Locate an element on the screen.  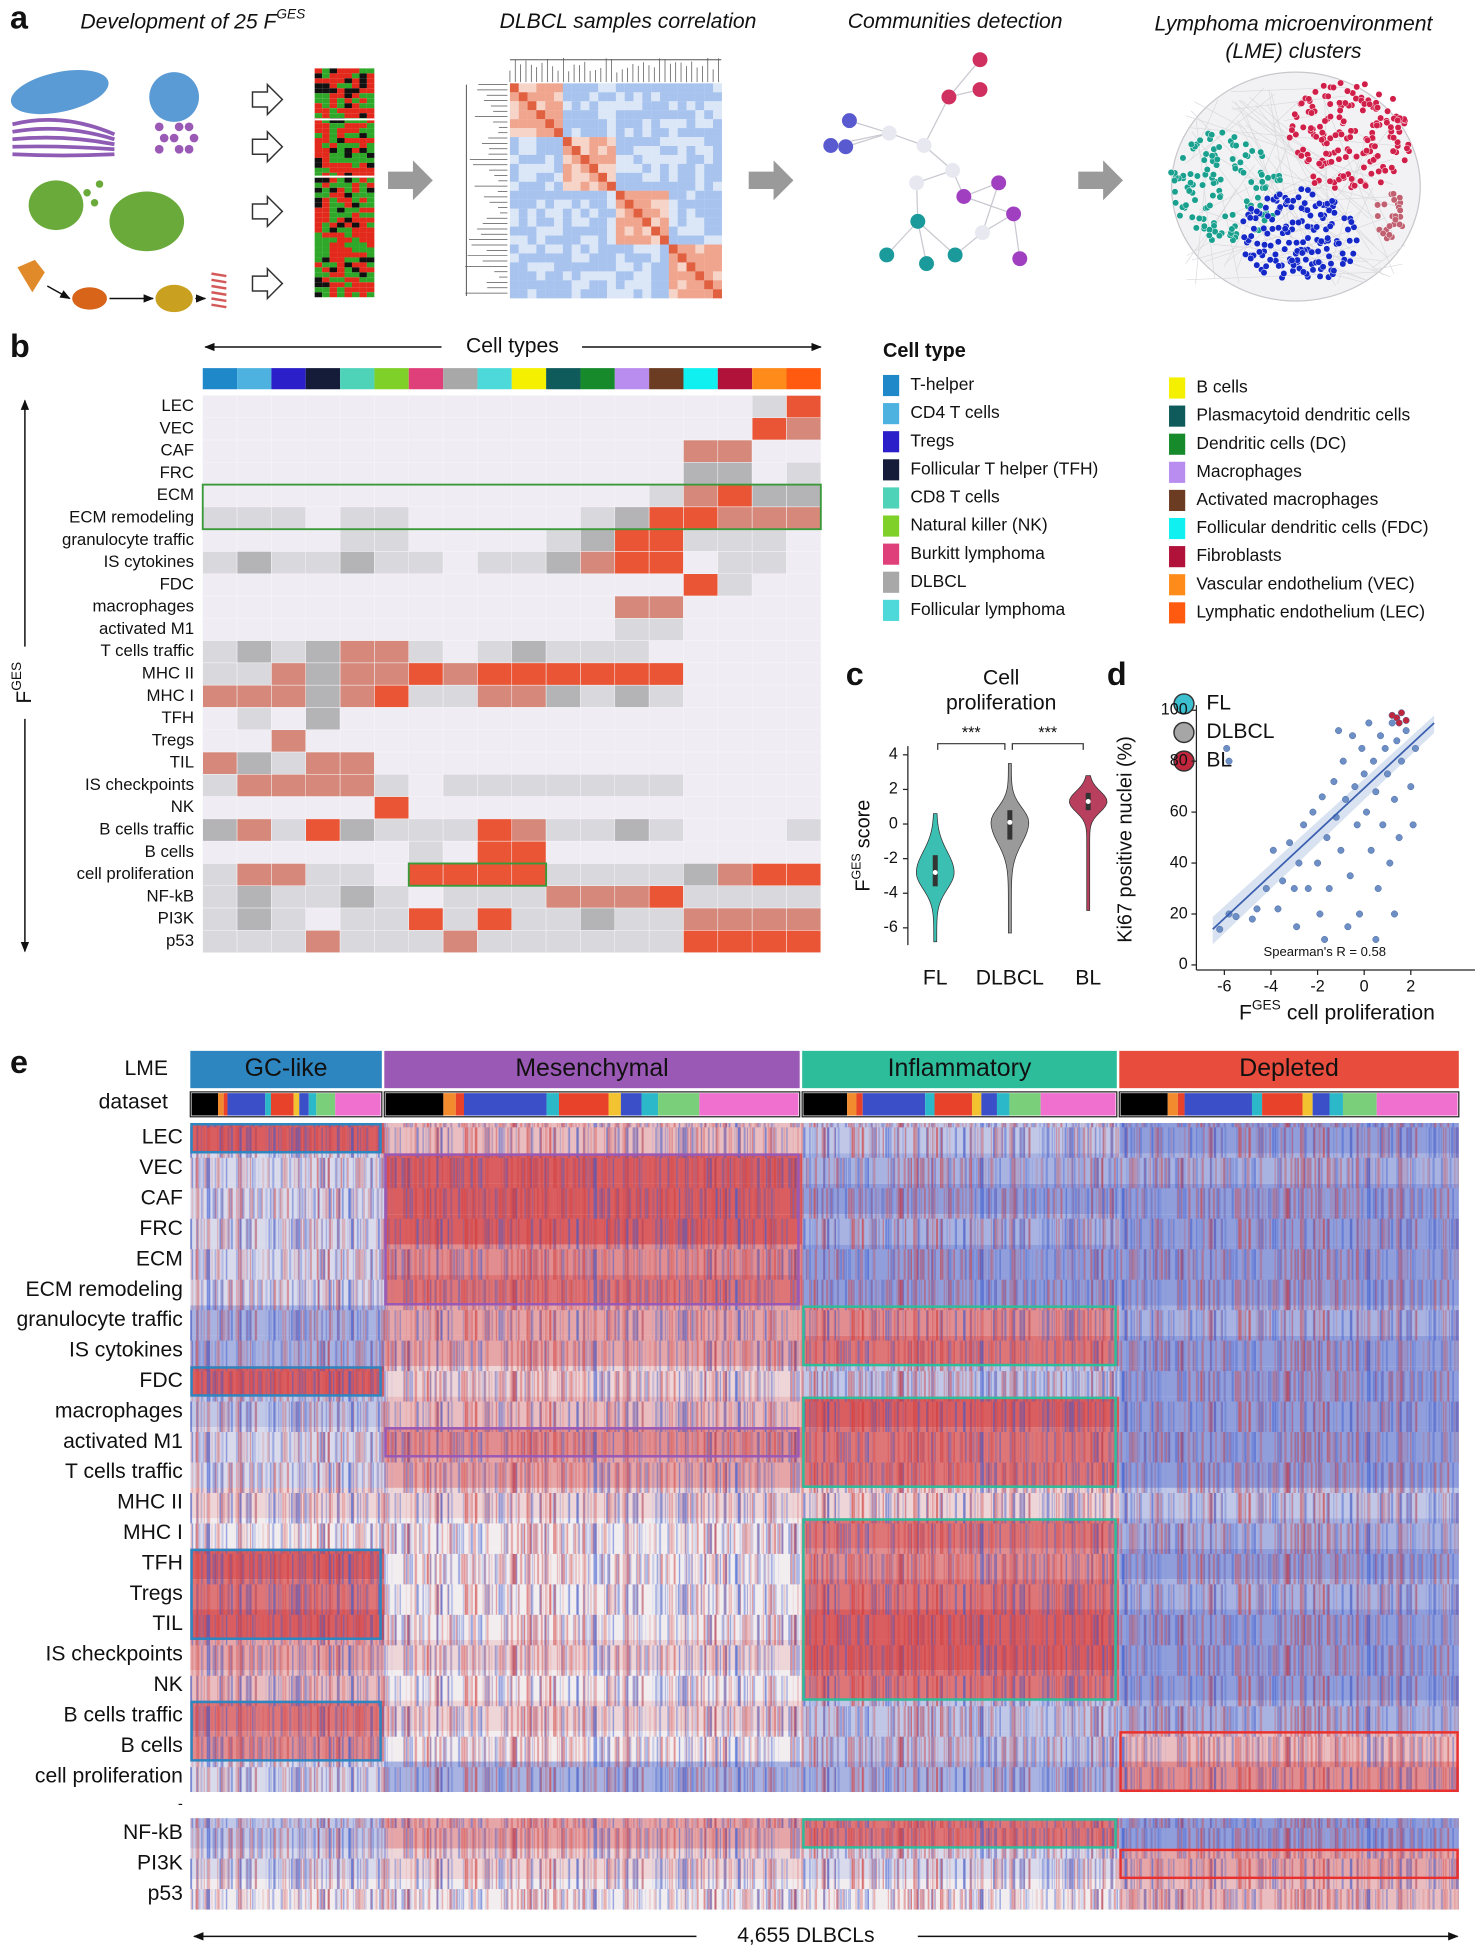
axis-title: 4,655 DLBCLs is located at coordinates (805, 1935).